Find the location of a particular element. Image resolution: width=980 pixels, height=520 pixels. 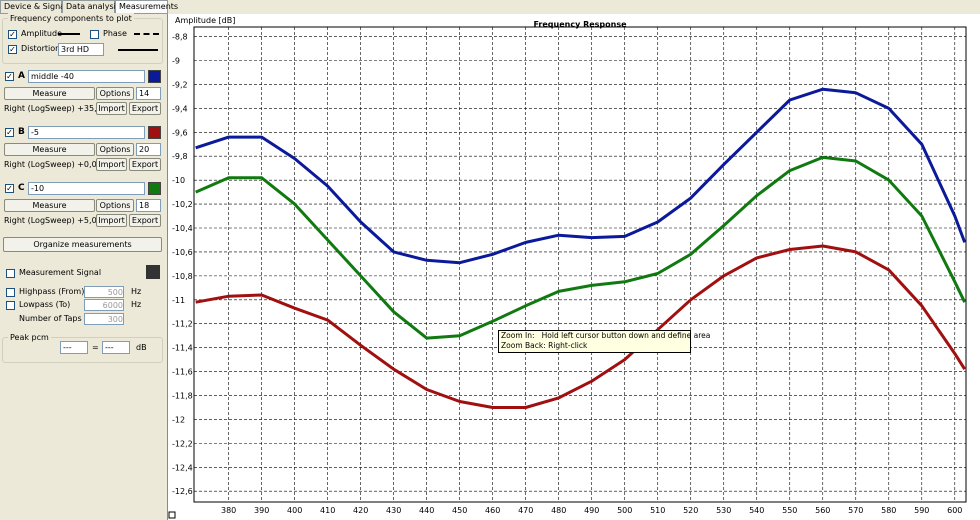

y-axis-label: Amplitude [dB] is located at coordinates (205, 20).